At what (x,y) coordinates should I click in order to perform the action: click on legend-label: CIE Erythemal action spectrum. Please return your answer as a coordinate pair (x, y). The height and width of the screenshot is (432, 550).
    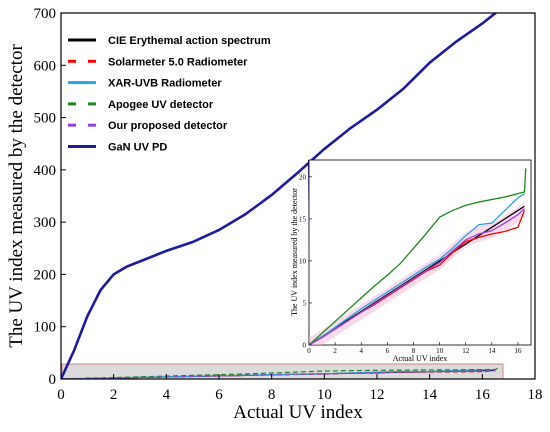
    Looking at the image, I should click on (189, 41).